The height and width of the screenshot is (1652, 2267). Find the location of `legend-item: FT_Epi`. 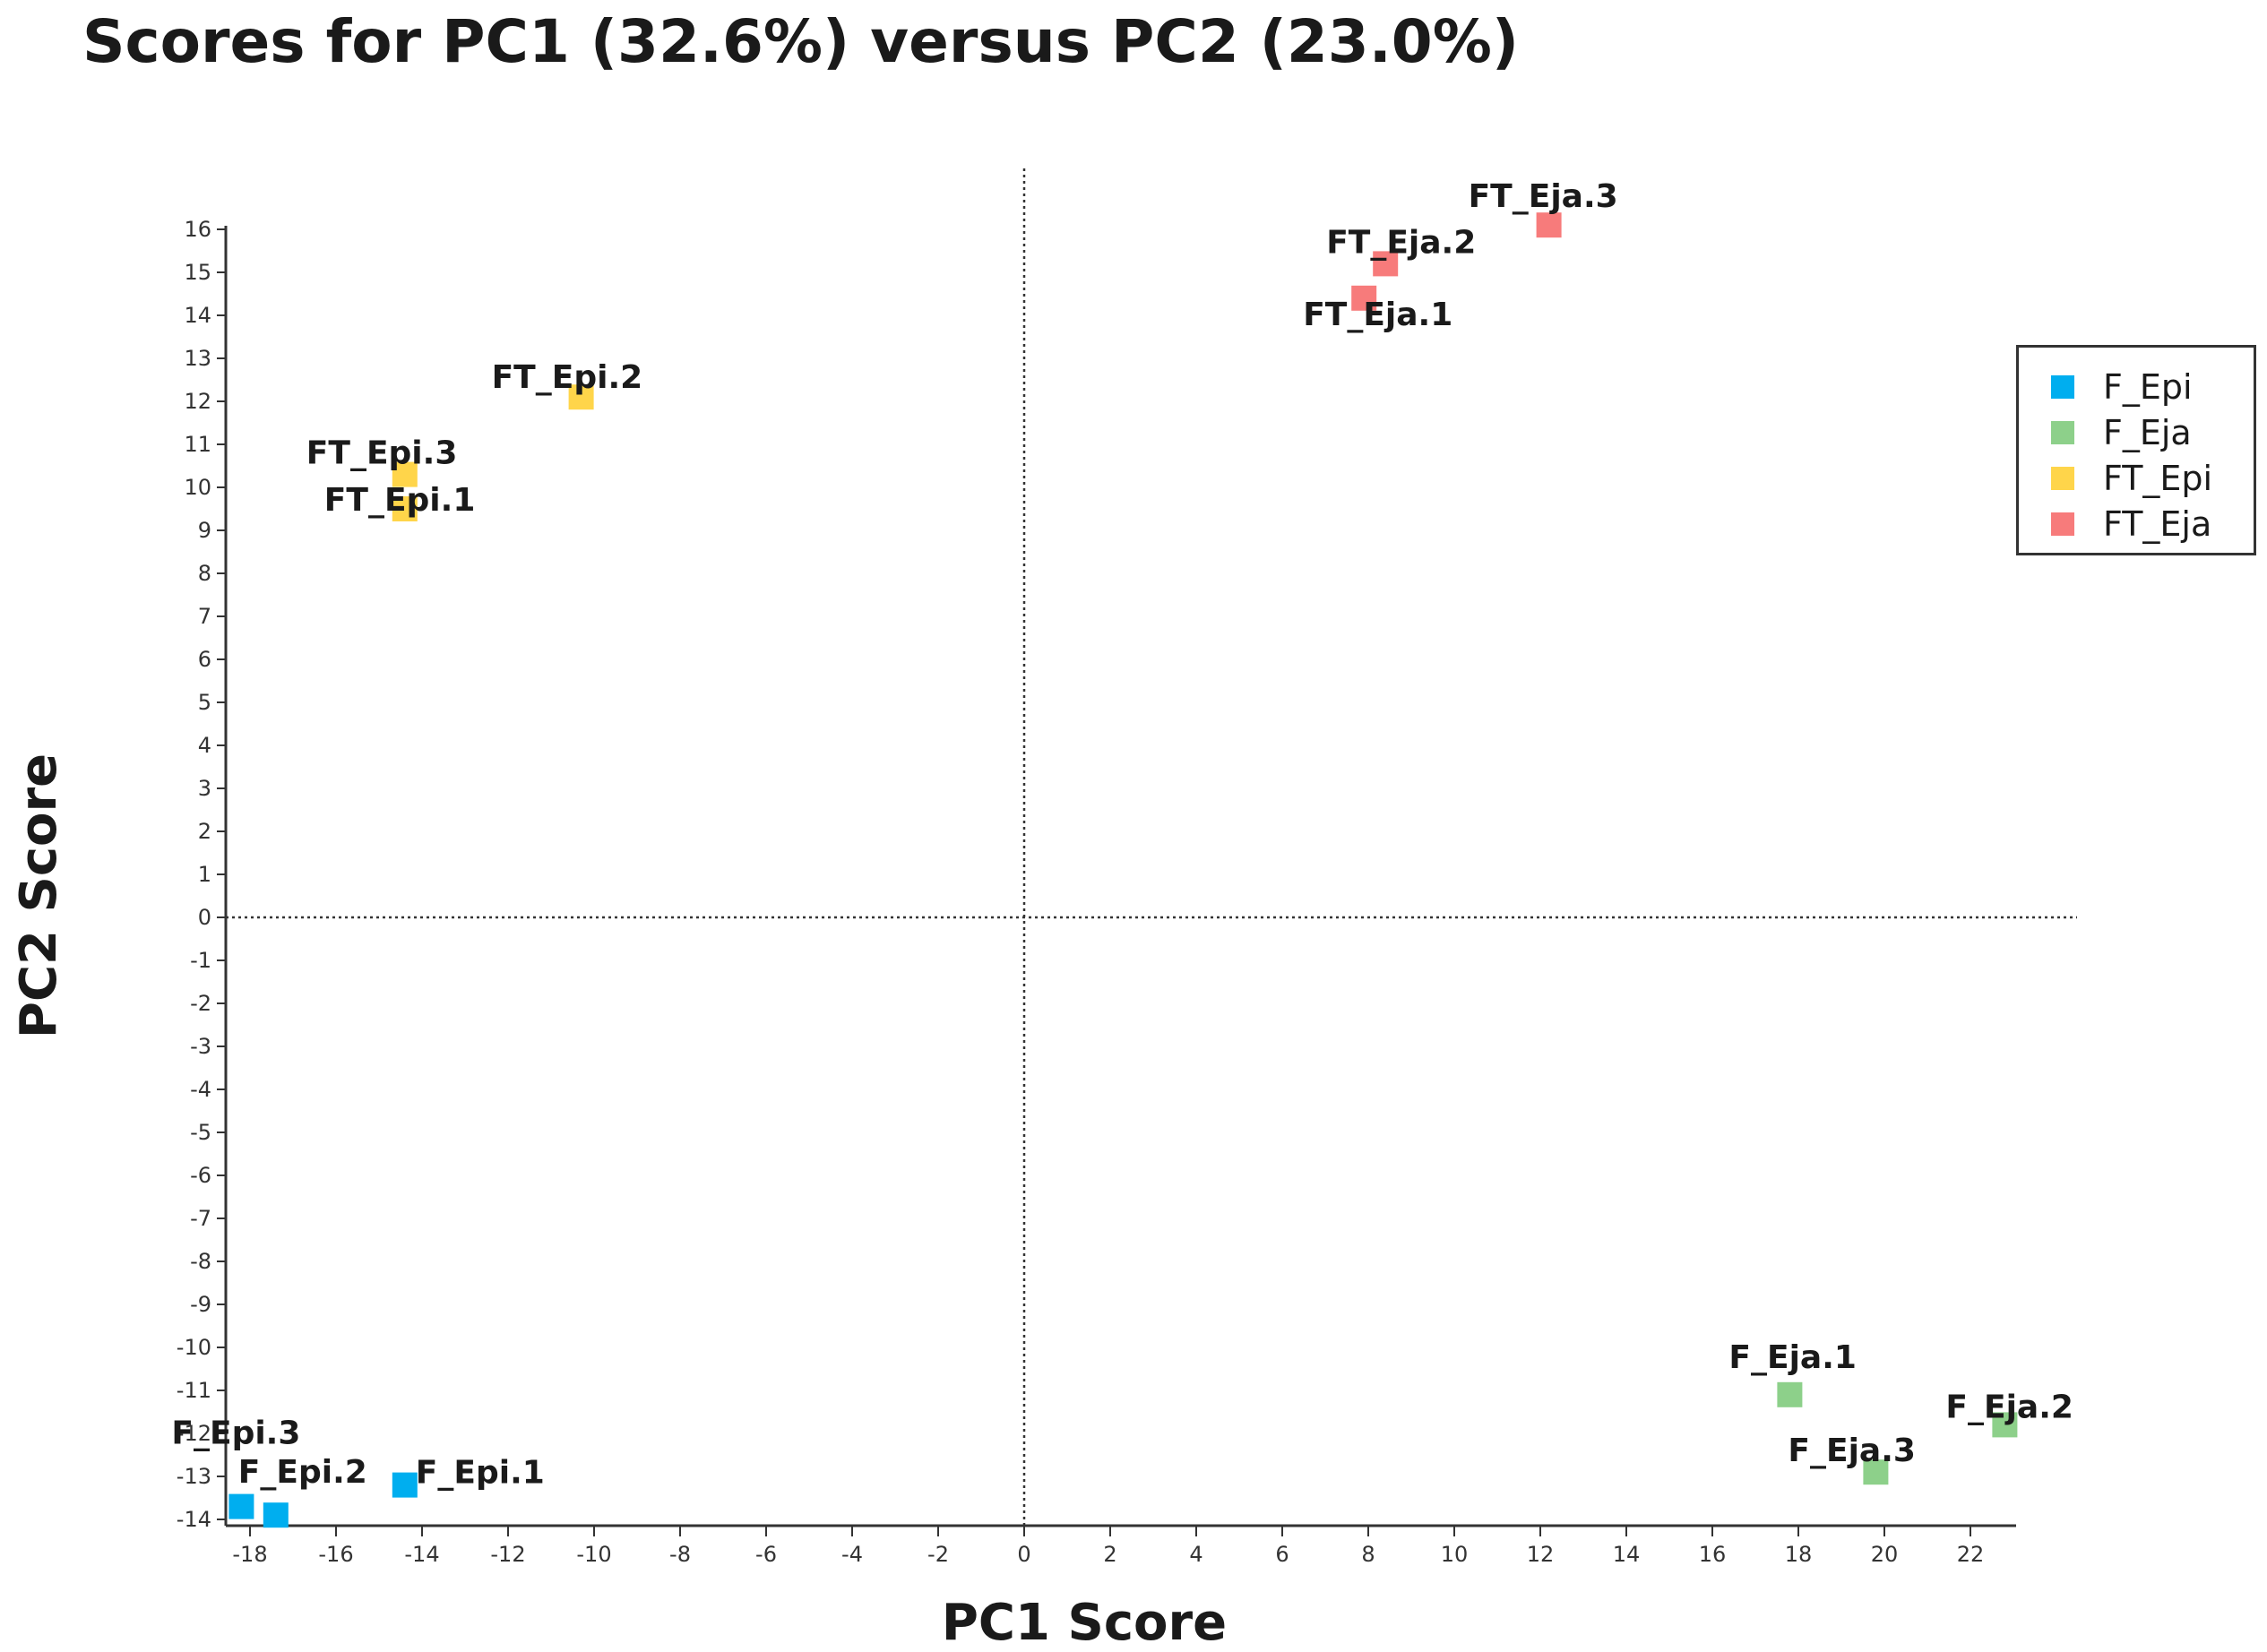

legend-item: FT_Epi is located at coordinates (2152, 478).